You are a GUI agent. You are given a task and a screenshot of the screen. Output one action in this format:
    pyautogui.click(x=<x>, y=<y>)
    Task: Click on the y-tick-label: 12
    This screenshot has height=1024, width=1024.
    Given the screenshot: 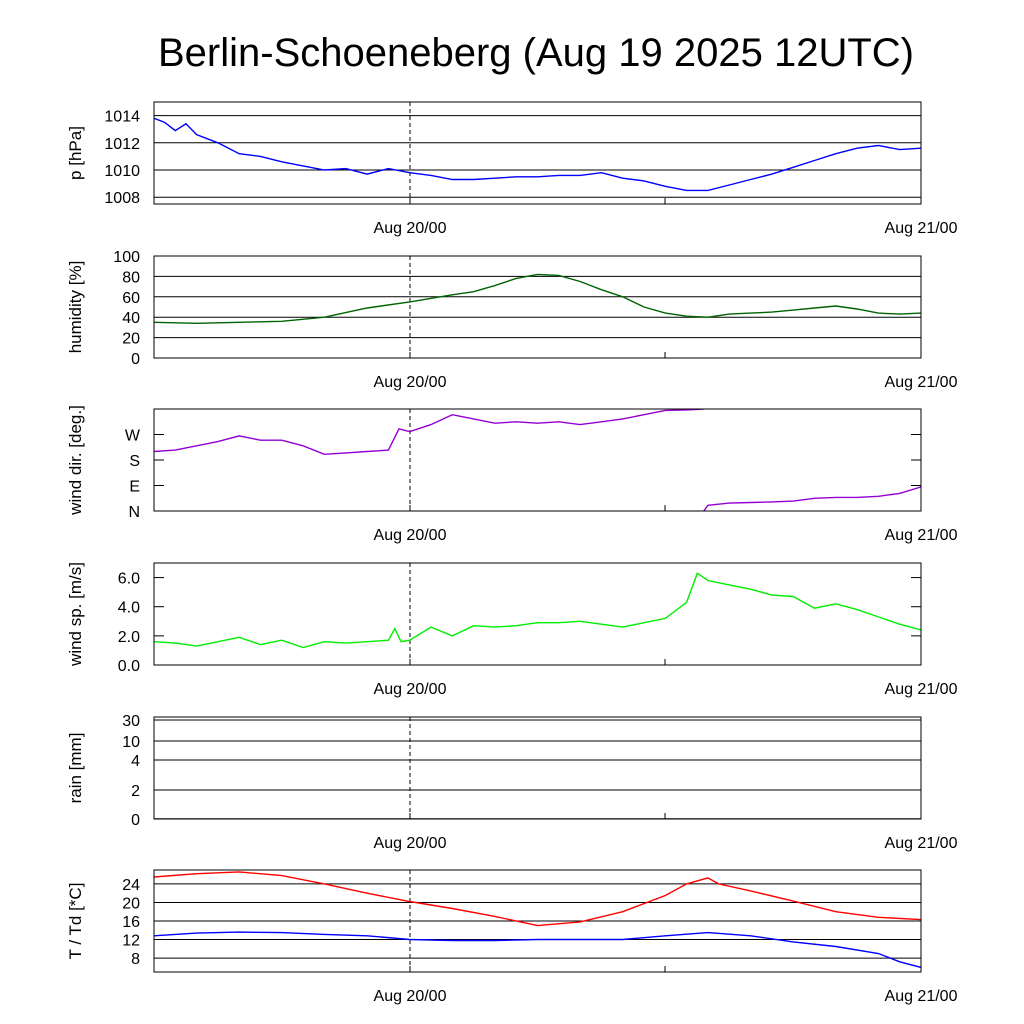 What is the action you would take?
    pyautogui.click(x=131, y=941)
    